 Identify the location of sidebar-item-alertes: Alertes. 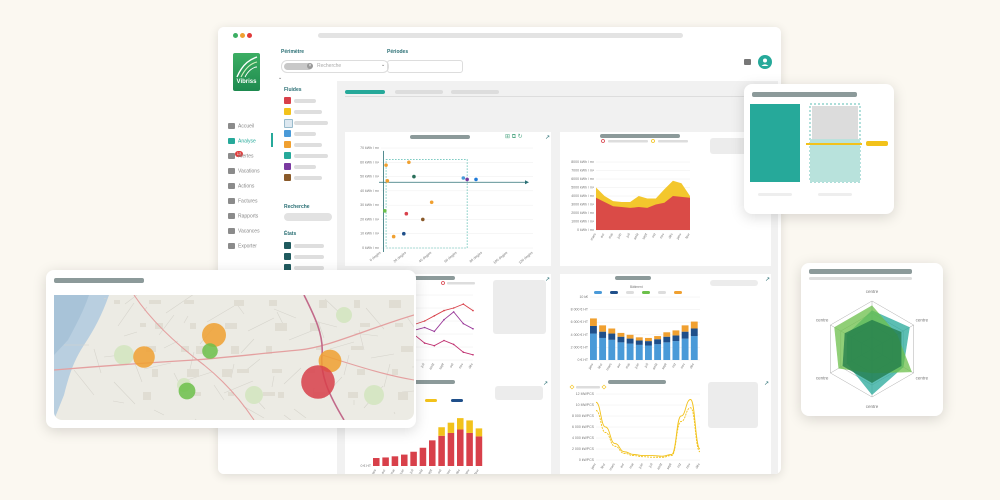
(251, 158).